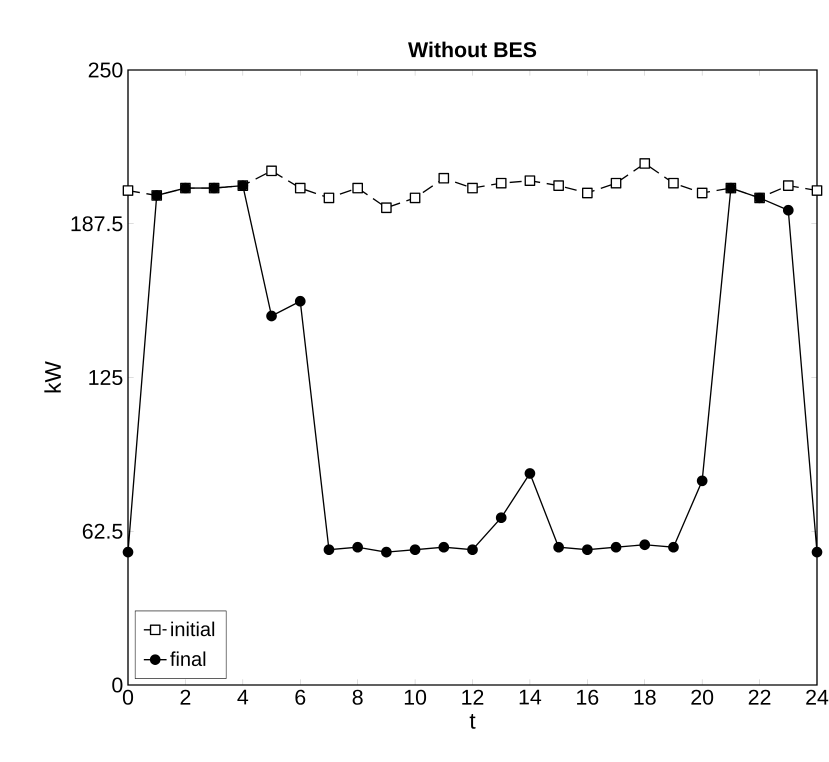  What do you see at coordinates (531, 697) in the screenshot?
I see `x-tick-label: 14` at bounding box center [531, 697].